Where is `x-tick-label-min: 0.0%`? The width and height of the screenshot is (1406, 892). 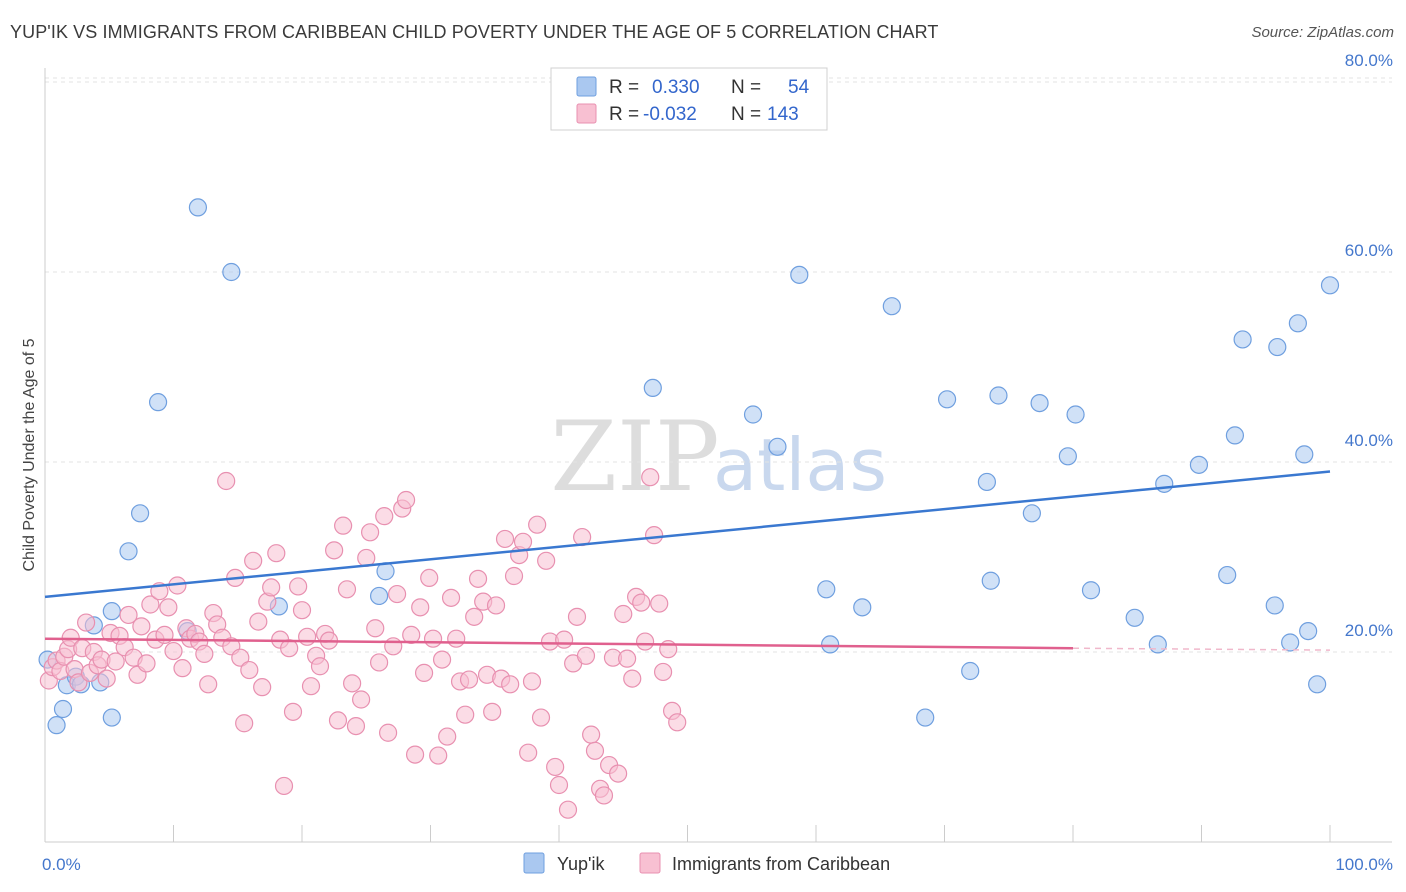
x-tick-label-min: 0.0% is located at coordinates (61, 864).